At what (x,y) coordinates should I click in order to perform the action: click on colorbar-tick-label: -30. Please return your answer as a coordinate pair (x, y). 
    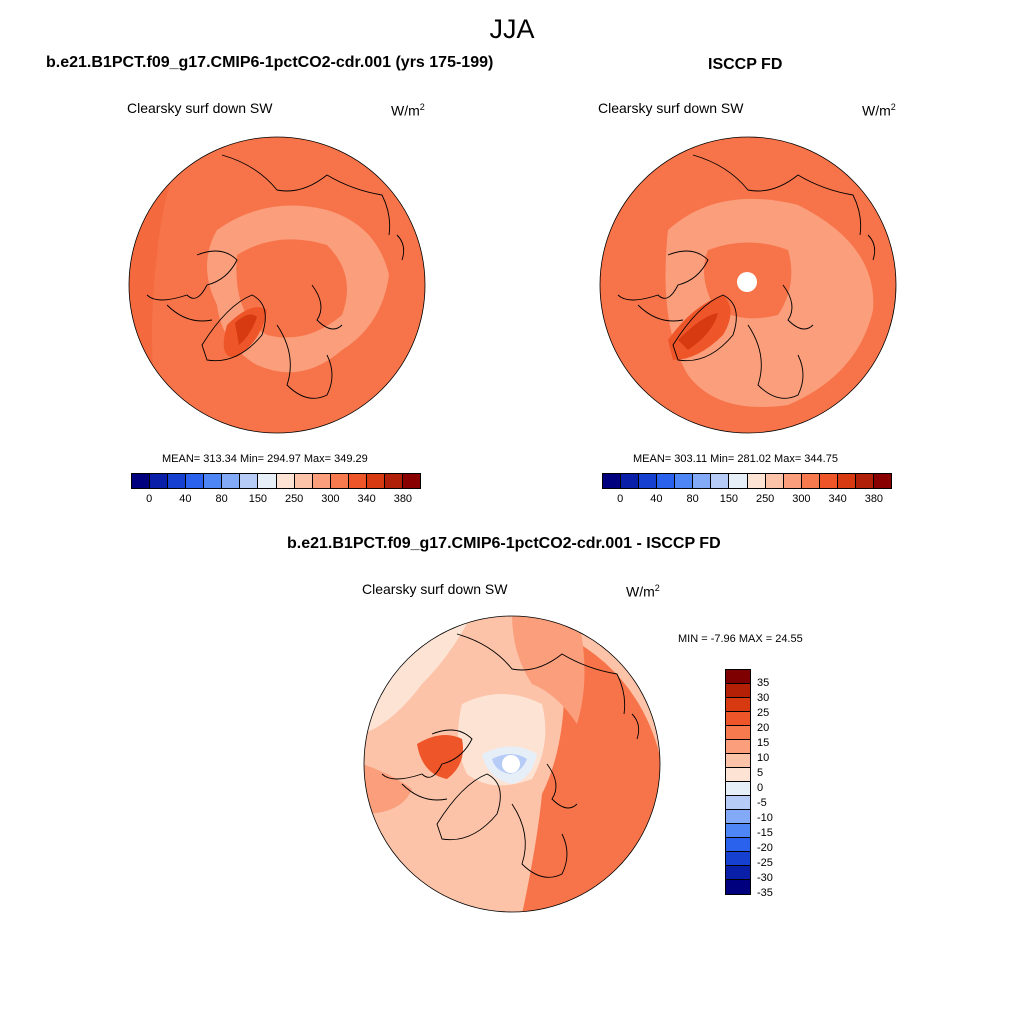
    Looking at the image, I should click on (765, 878).